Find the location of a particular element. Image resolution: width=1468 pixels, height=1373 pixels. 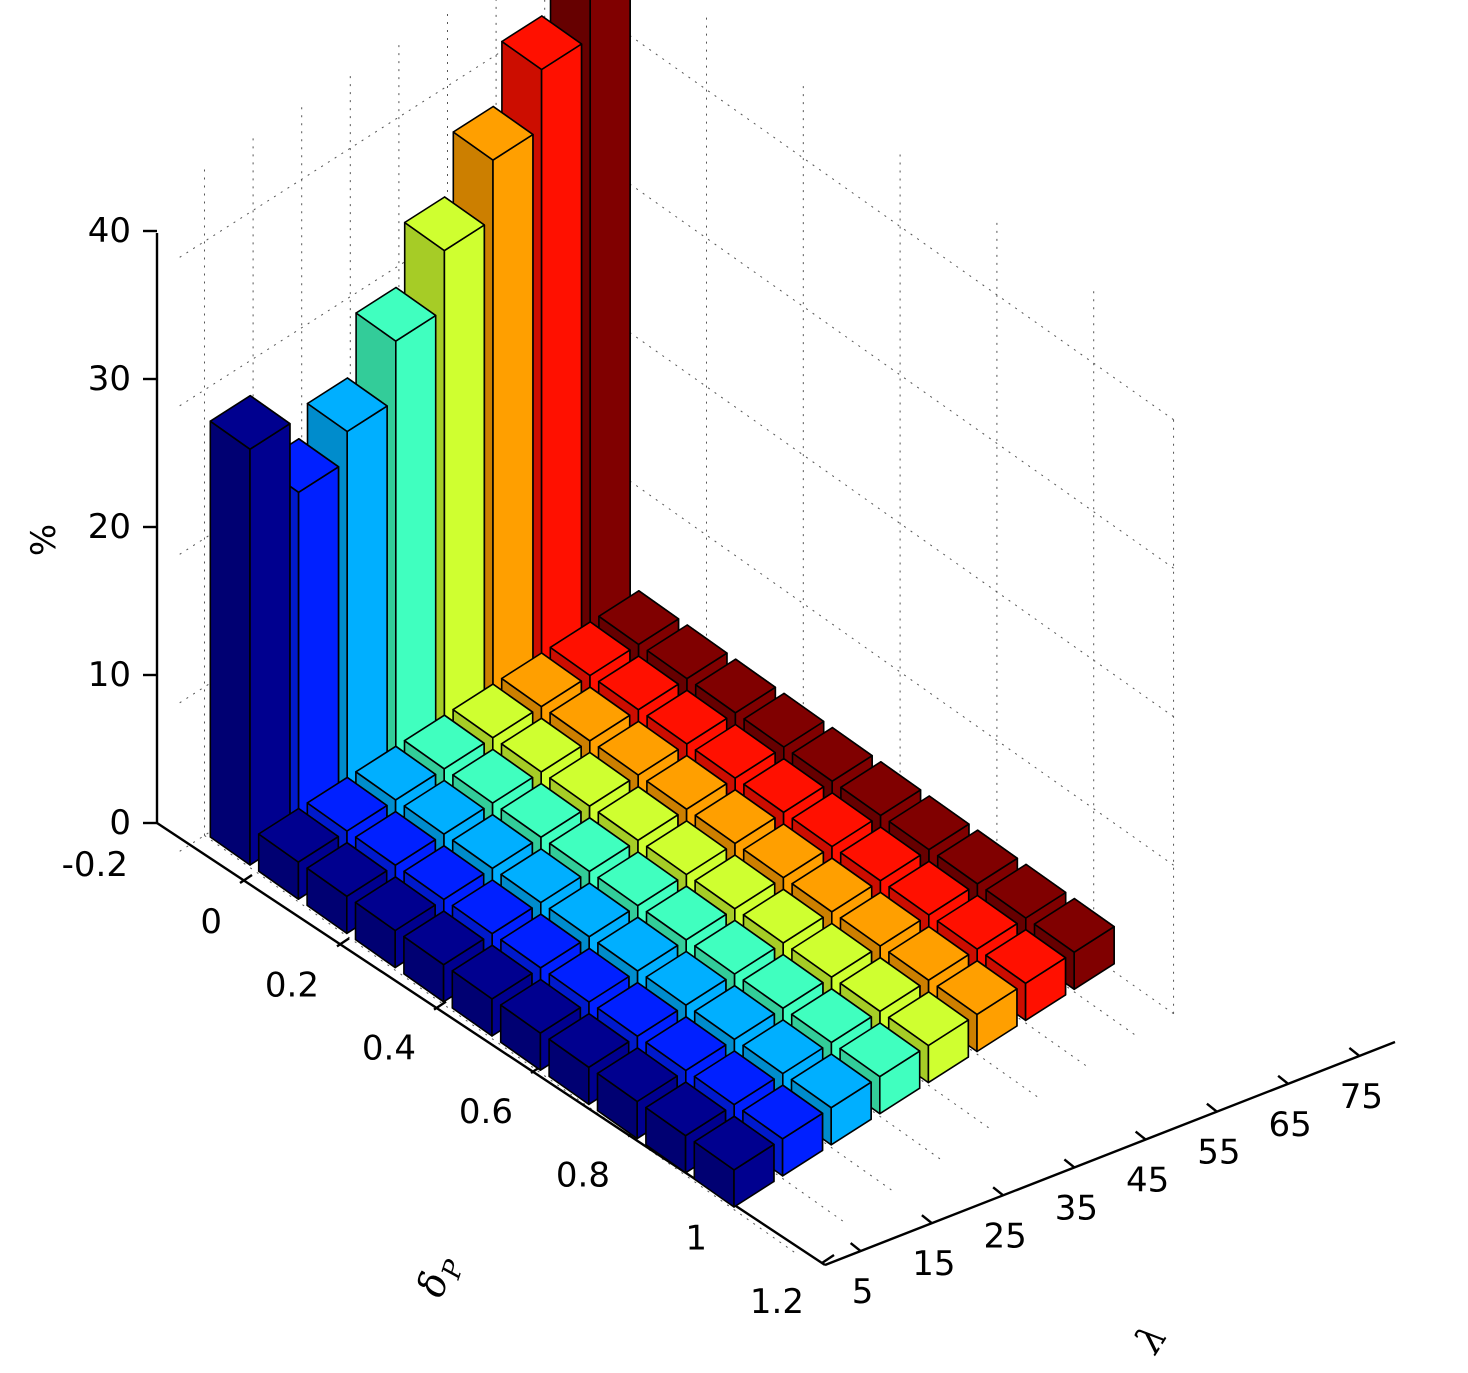

y-axis-label: δP is located at coordinates (439, 1277).